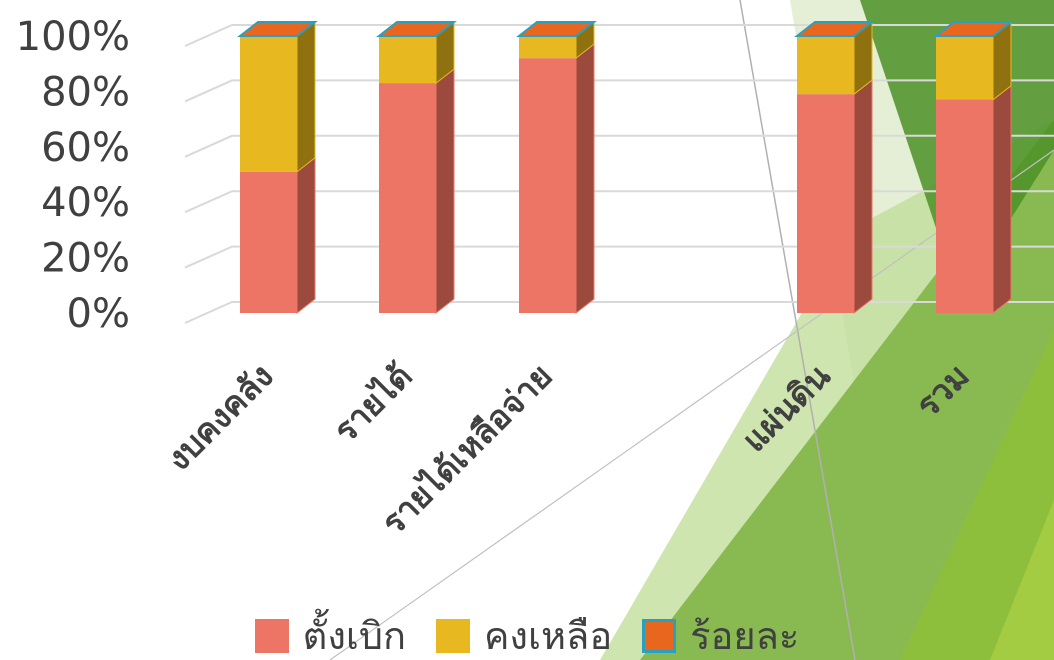  I want to click on legend-item: ตั้งเบิก, so click(330, 636).